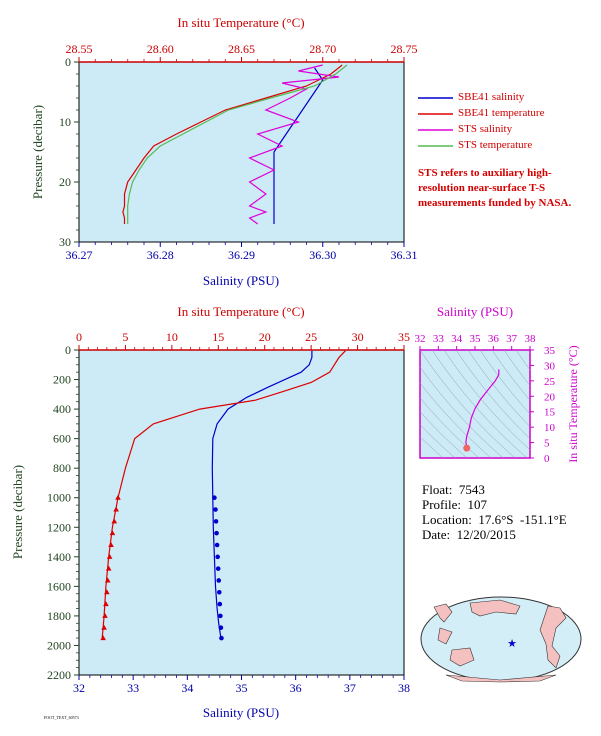  What do you see at coordinates (469, 534) in the screenshot?
I see `date: Date: 12/20/2015` at bounding box center [469, 534].